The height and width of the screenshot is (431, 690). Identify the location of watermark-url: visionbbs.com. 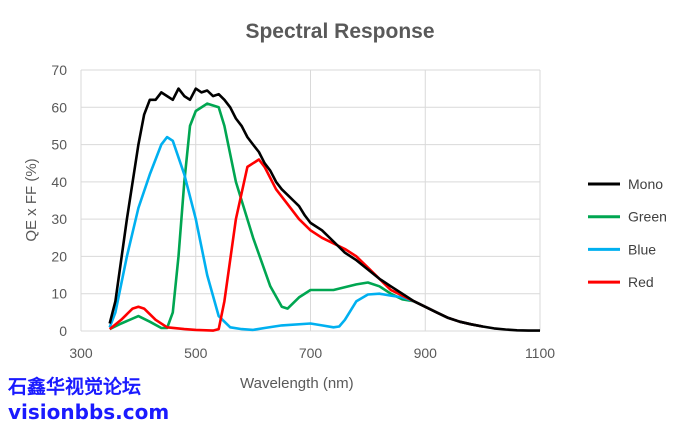
(89, 412).